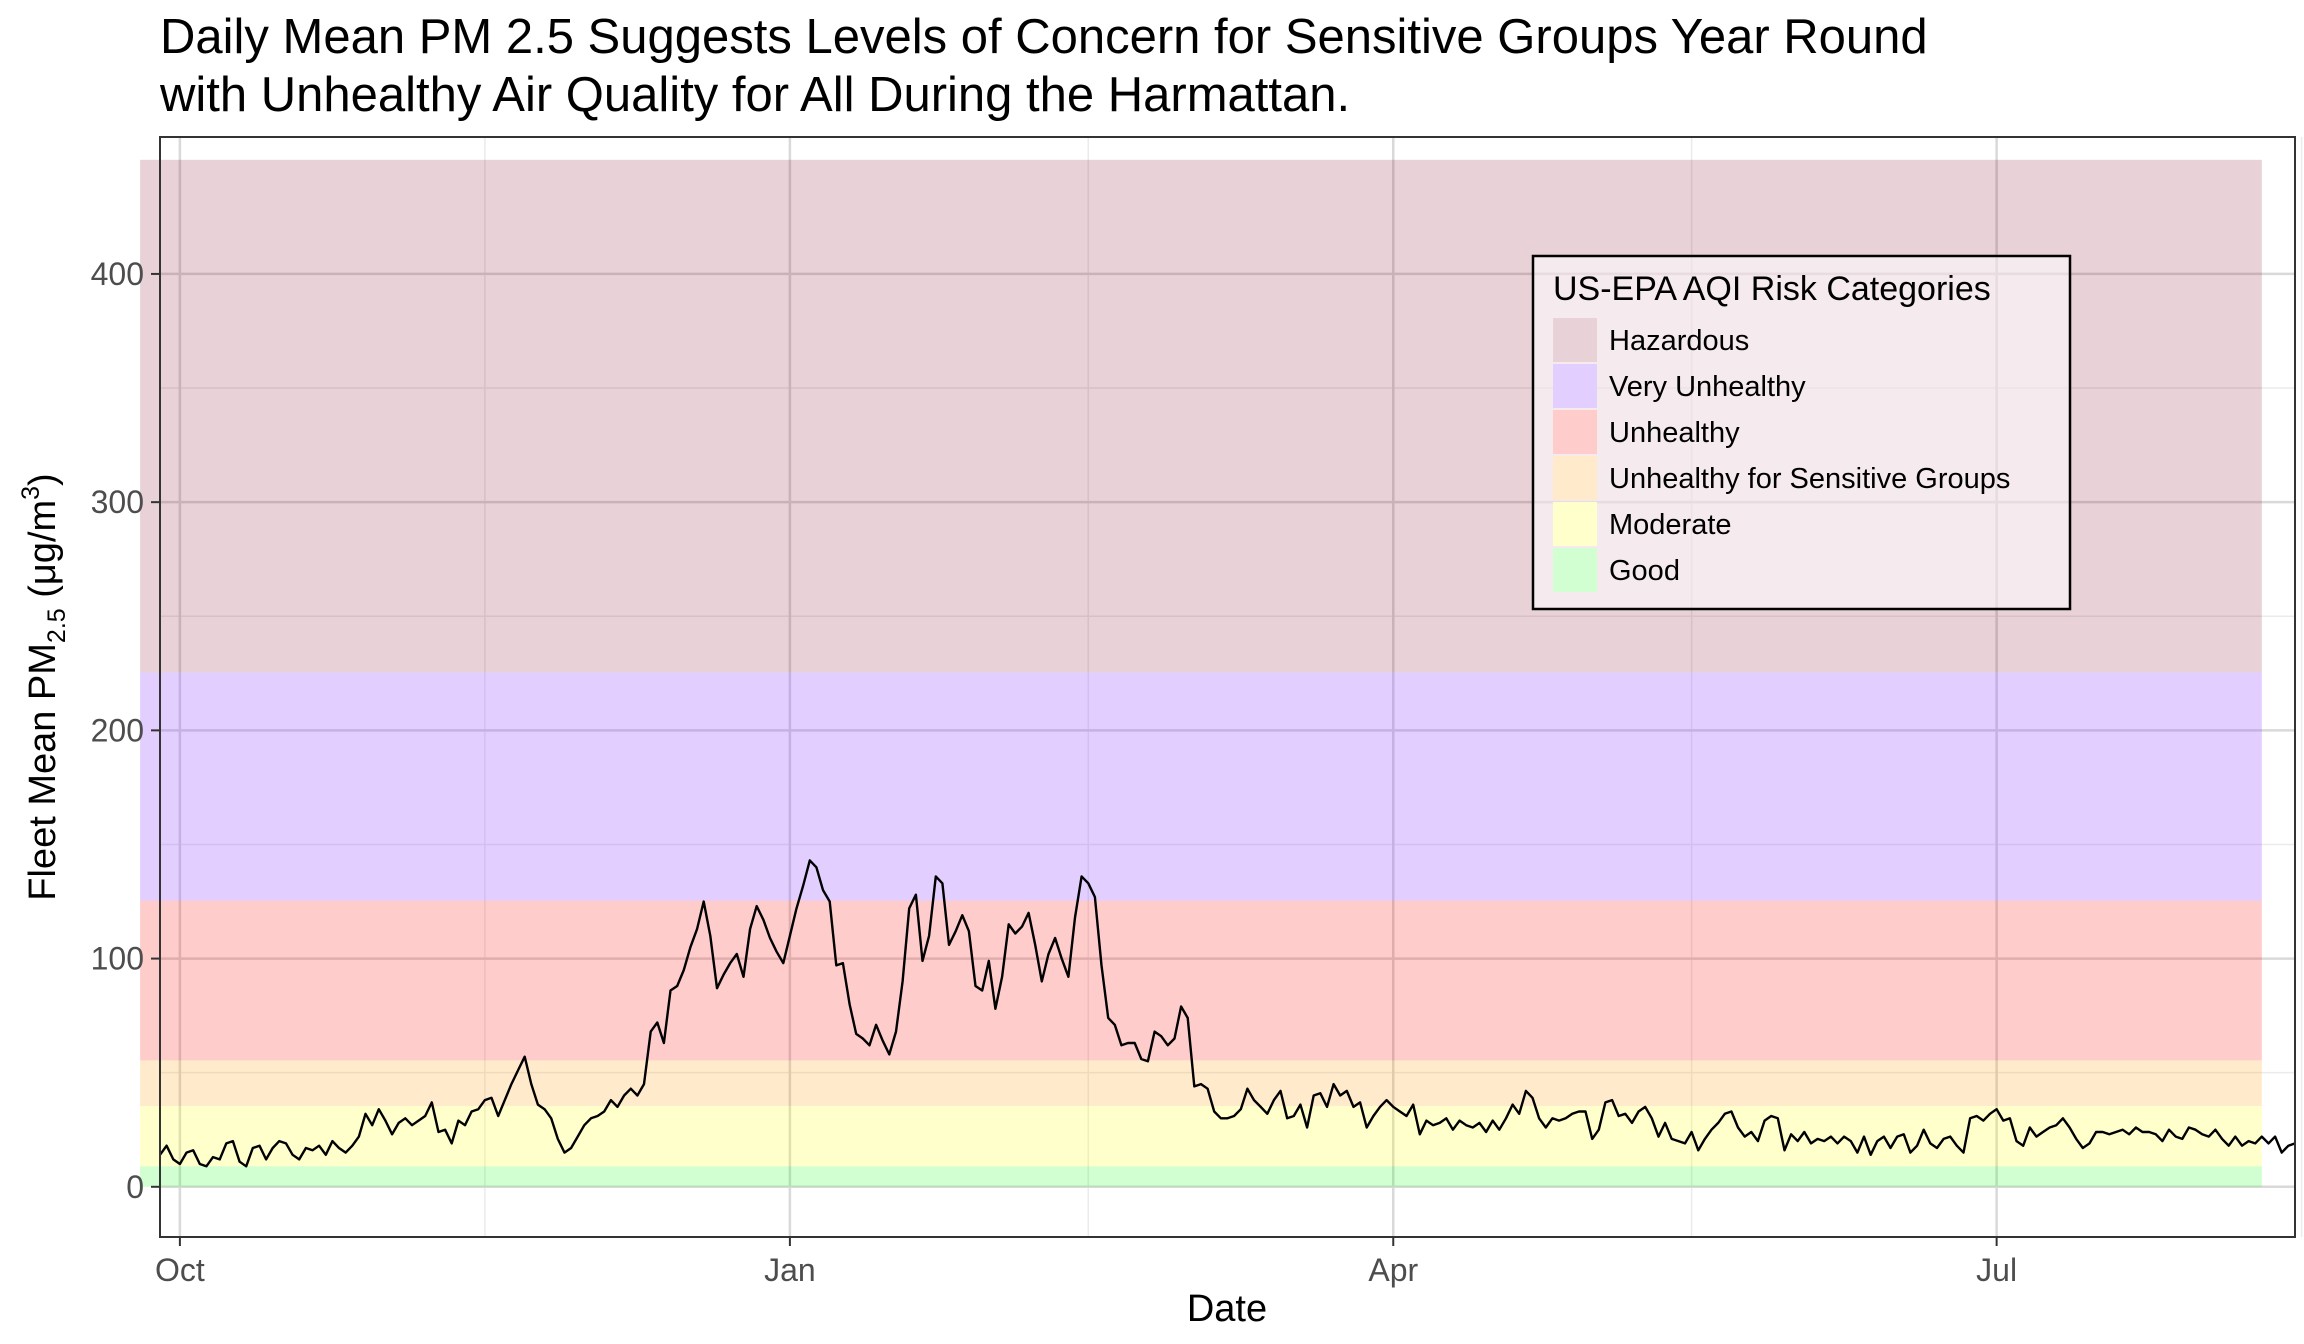  What do you see at coordinates (117, 730) in the screenshot?
I see `y-tick-label: 200` at bounding box center [117, 730].